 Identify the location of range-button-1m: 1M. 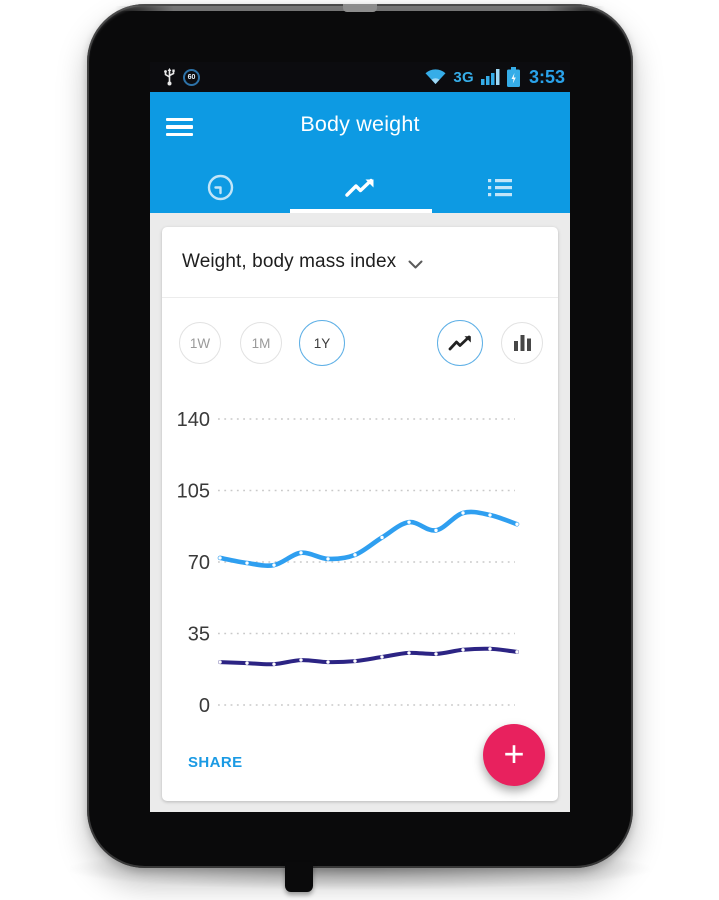
(261, 343).